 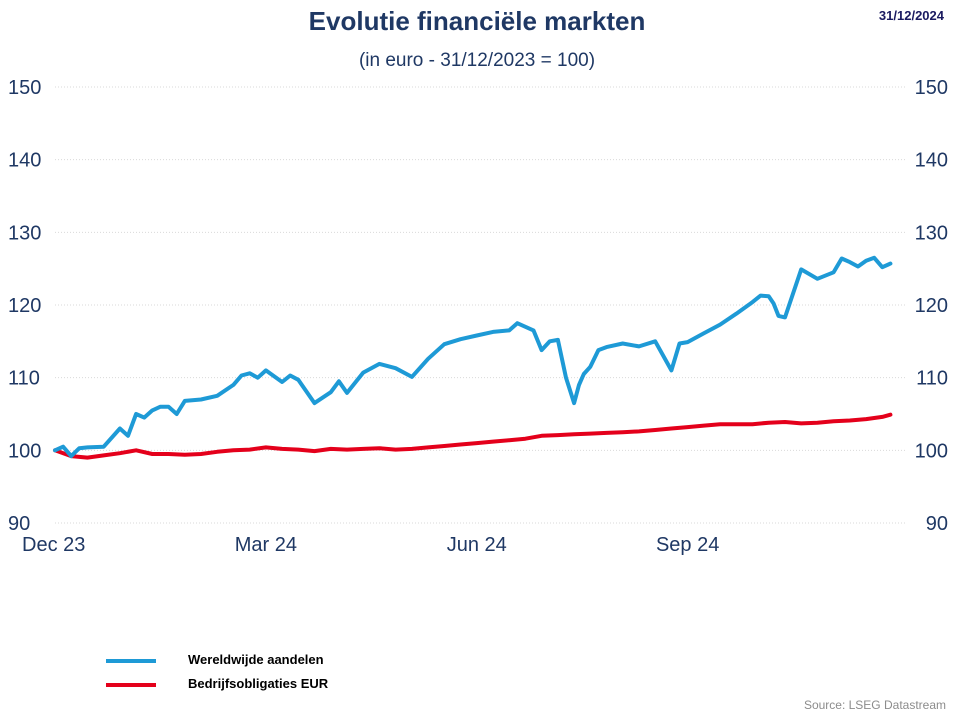 What do you see at coordinates (687, 545) in the screenshot?
I see `x-tick-3: Sep 24` at bounding box center [687, 545].